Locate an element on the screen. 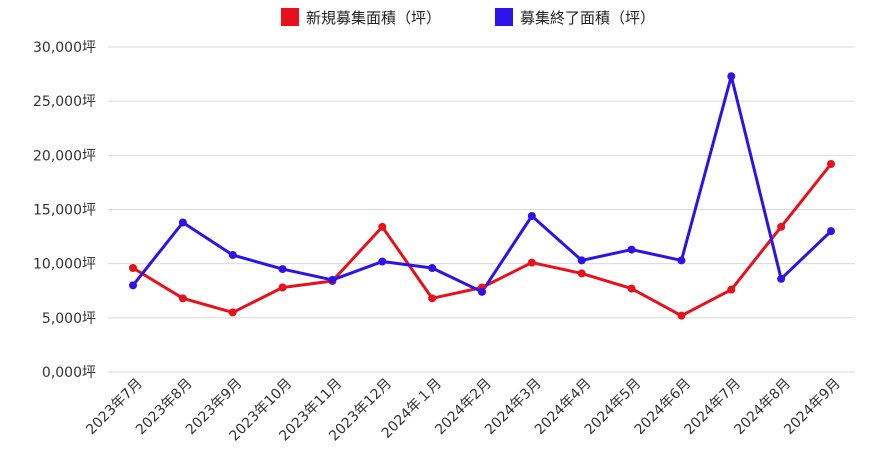 The height and width of the screenshot is (473, 894). legend-swatch-new-area is located at coordinates (290, 17).